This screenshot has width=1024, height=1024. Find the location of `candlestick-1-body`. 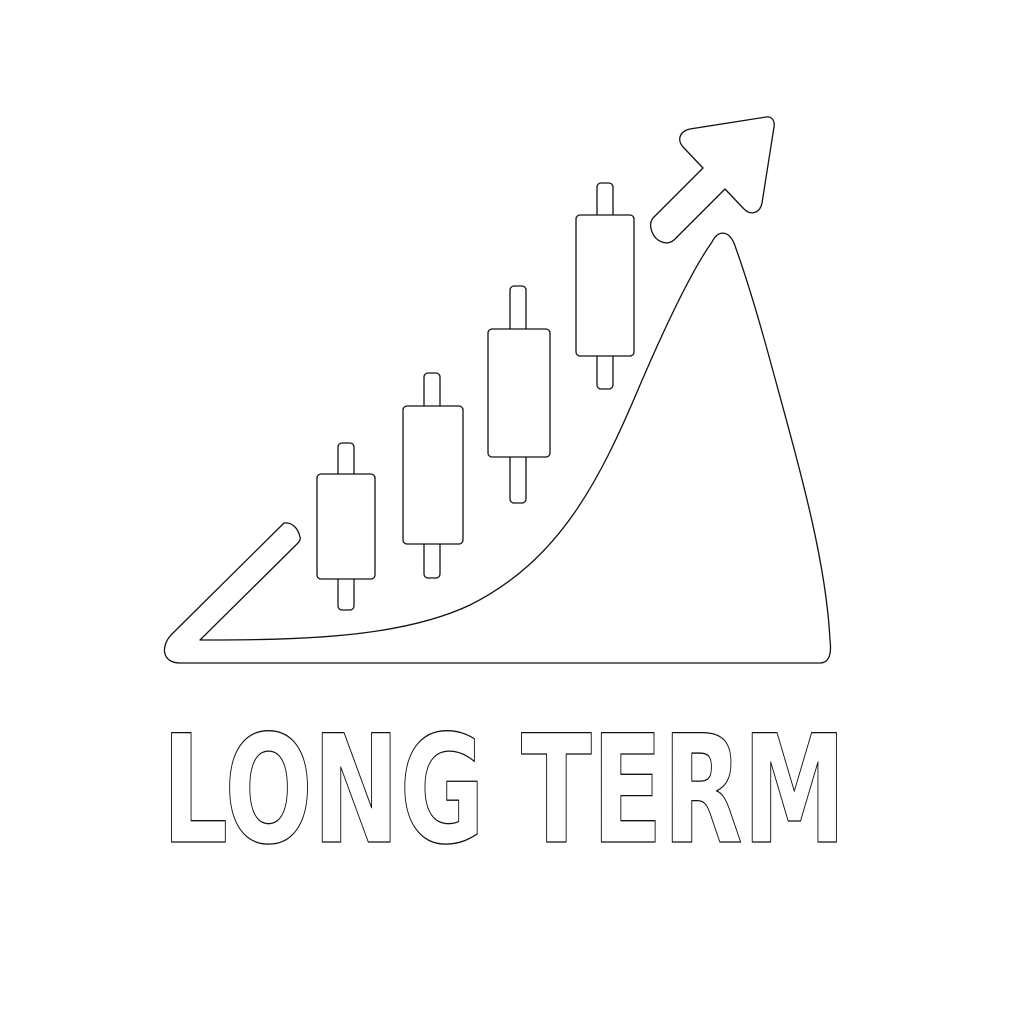

candlestick-1-body is located at coordinates (346, 526).